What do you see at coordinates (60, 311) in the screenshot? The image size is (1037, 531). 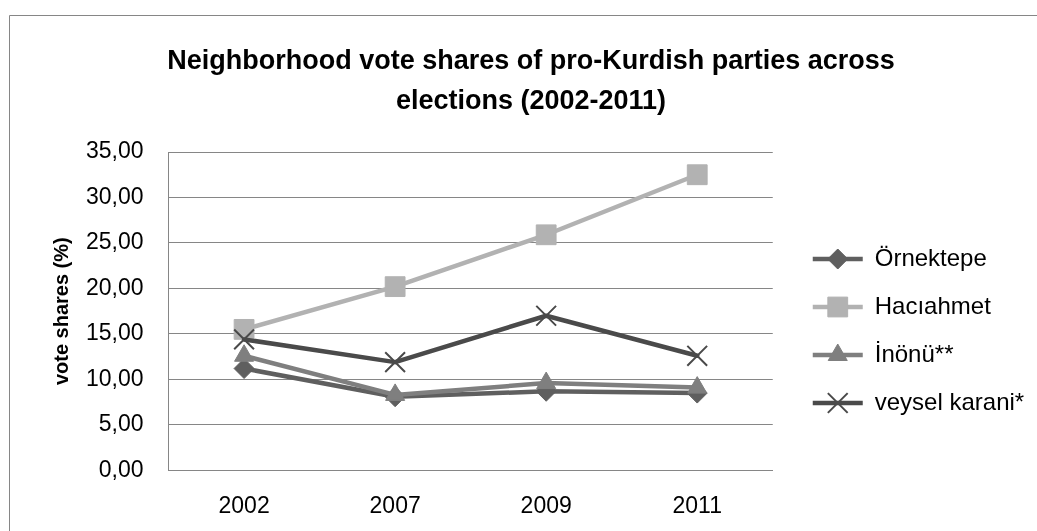 I see `y-axis-title: vote shares (%)` at bounding box center [60, 311].